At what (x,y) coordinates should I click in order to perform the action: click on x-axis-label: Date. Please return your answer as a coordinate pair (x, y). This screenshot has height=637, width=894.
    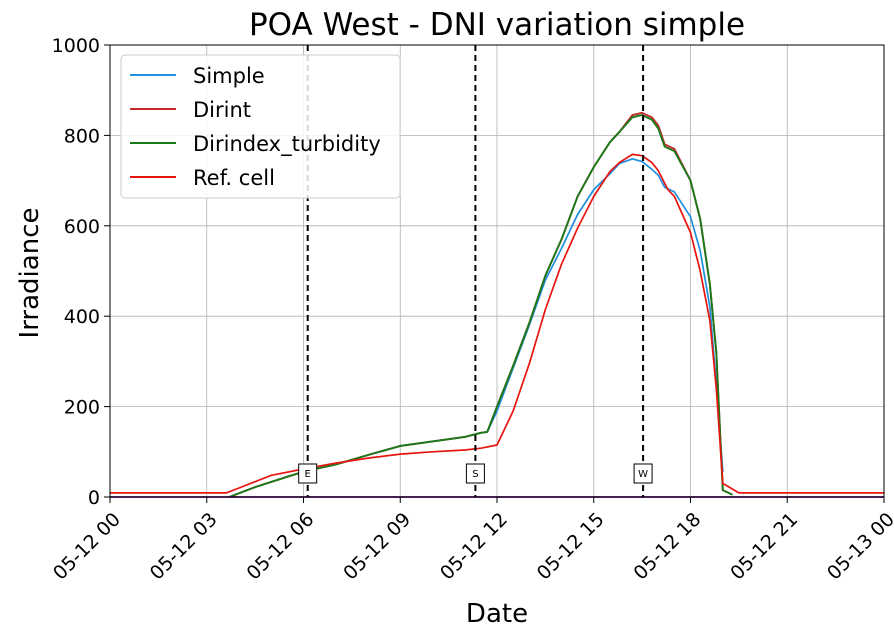
    Looking at the image, I should click on (497, 614).